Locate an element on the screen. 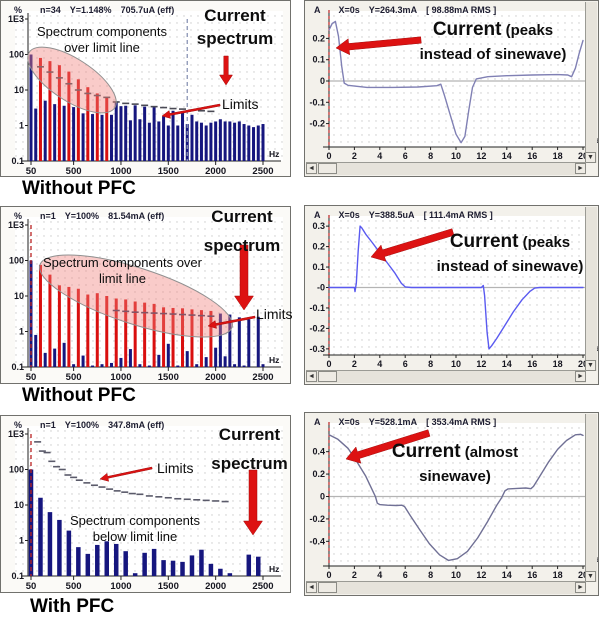 This screenshot has width=600, height=627. annotation-current-qualifier: (almost is located at coordinates (491, 452).